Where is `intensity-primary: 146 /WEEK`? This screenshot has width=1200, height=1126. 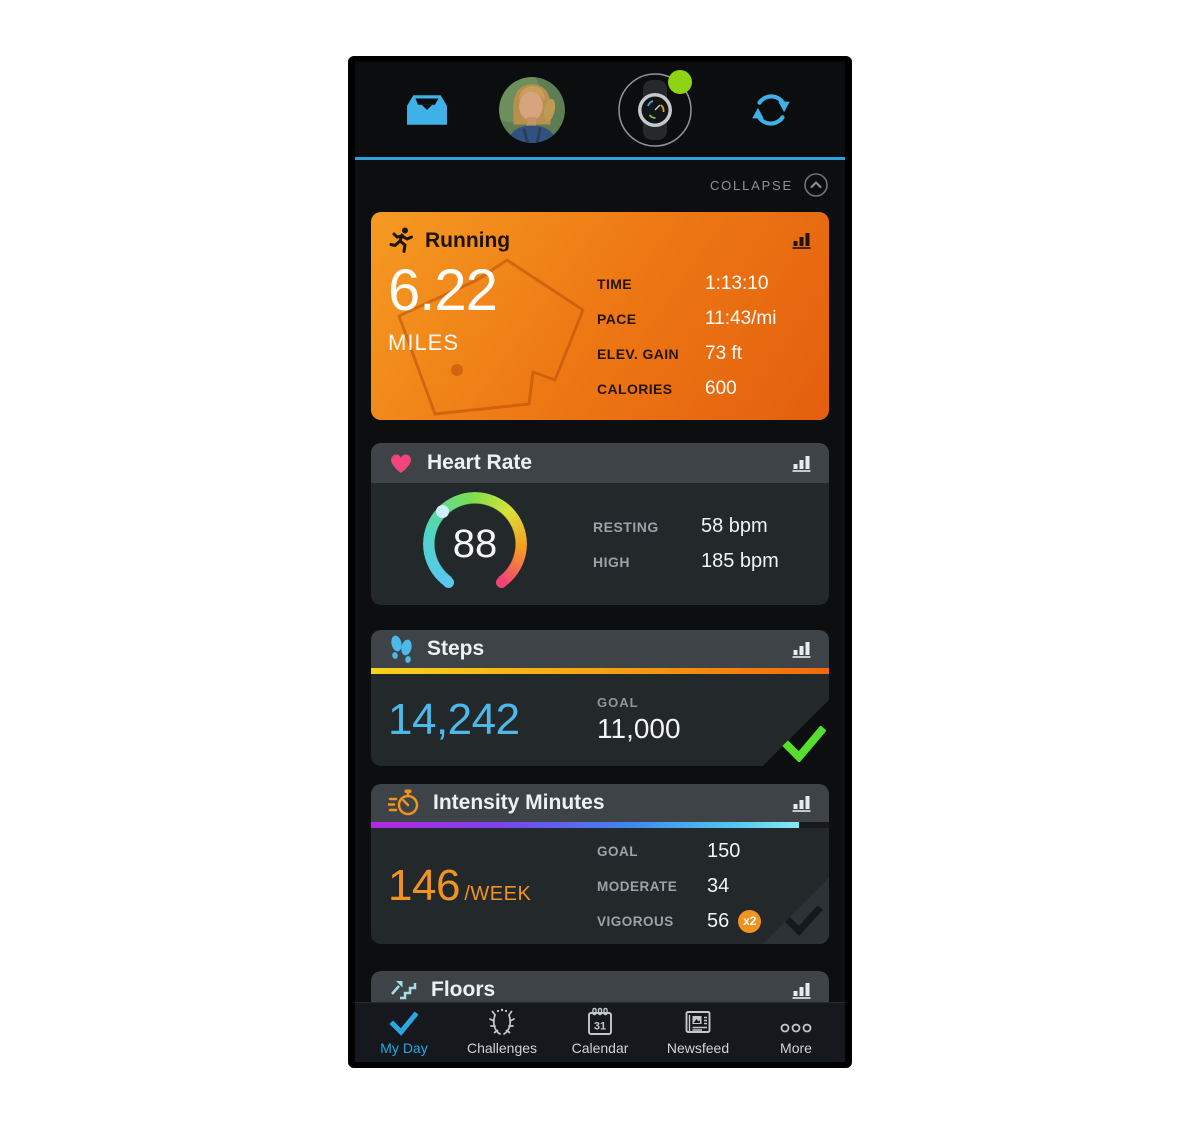
intensity-primary: 146 /WEEK is located at coordinates (492, 886).